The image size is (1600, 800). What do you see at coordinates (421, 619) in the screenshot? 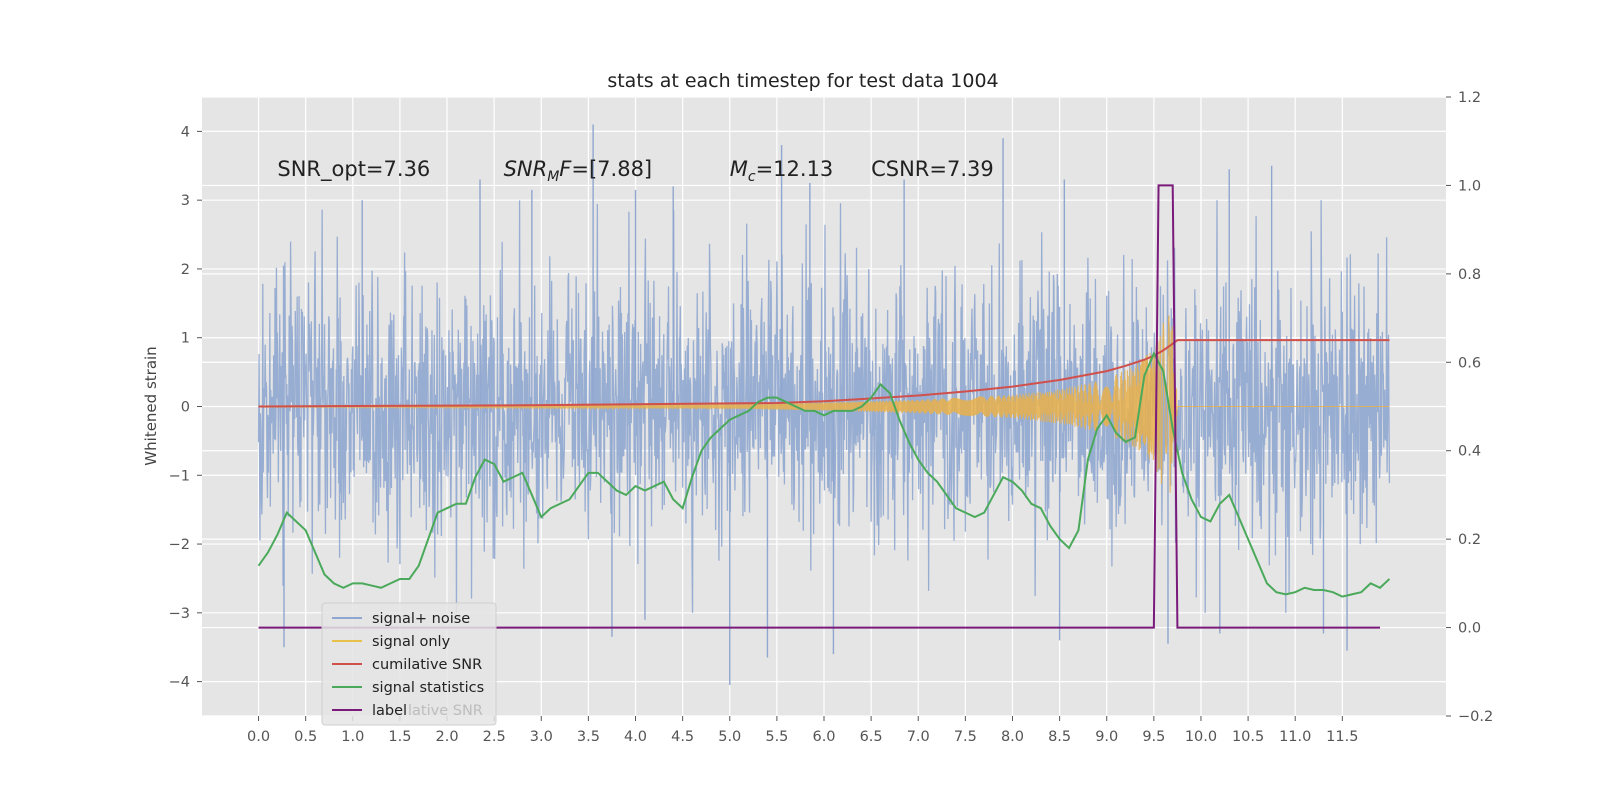
I see `legend-label: signal+ noise` at bounding box center [421, 619].